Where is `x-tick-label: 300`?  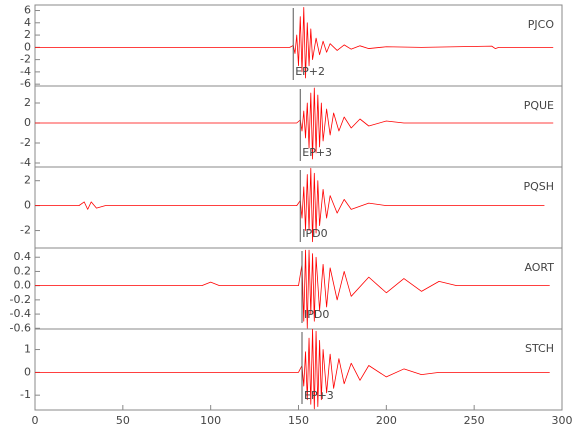
x-tick-label: 300 is located at coordinates (562, 420).